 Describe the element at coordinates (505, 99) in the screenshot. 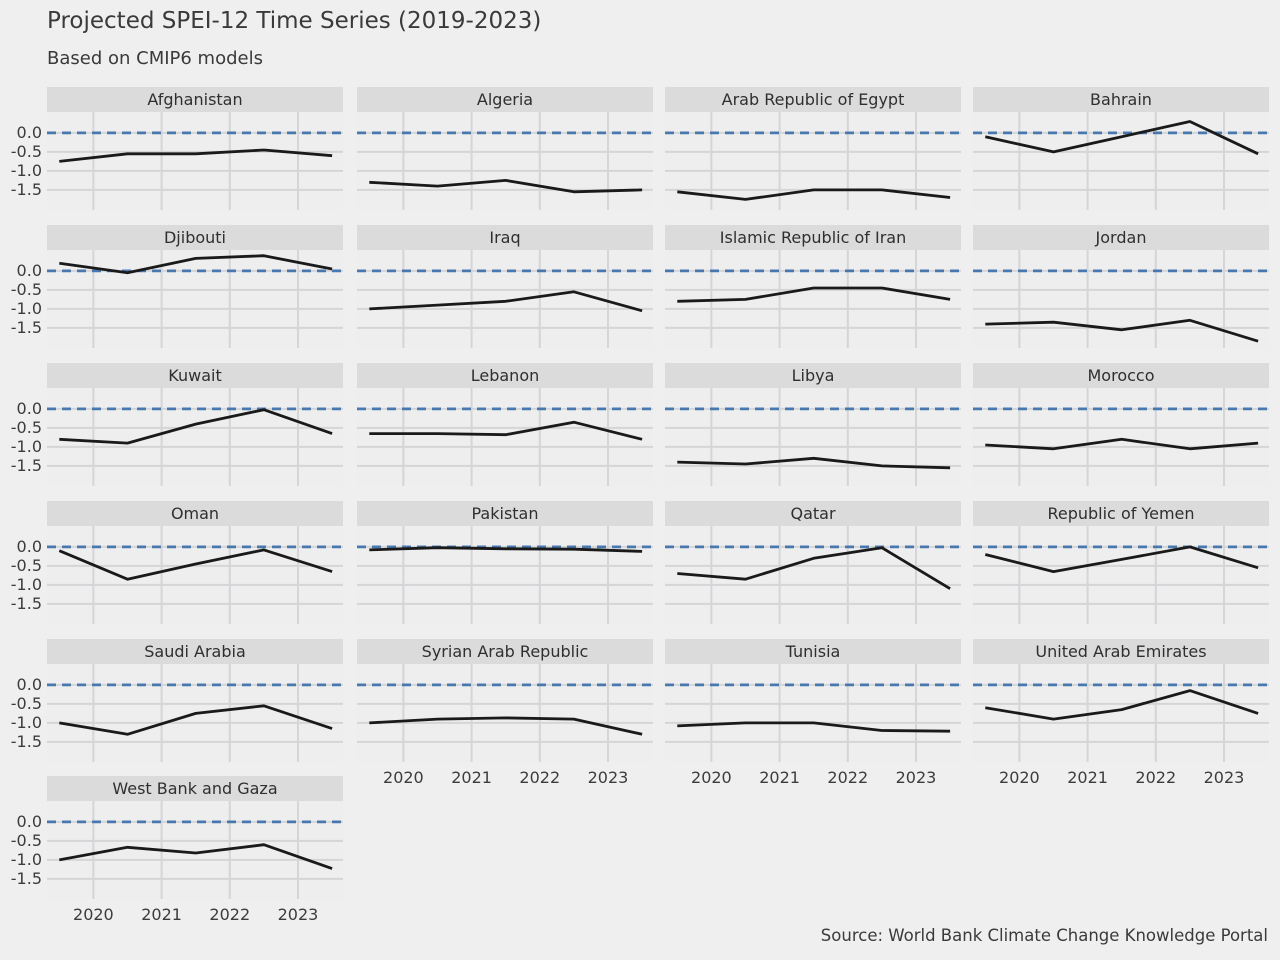

I see `facet-title: Algeria` at that location.